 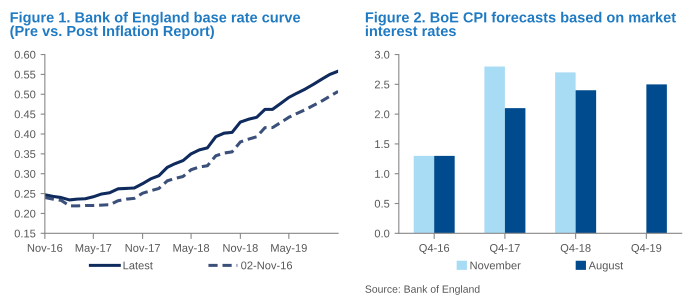 I want to click on y-tick-label: 2.0, so click(x=382, y=114).